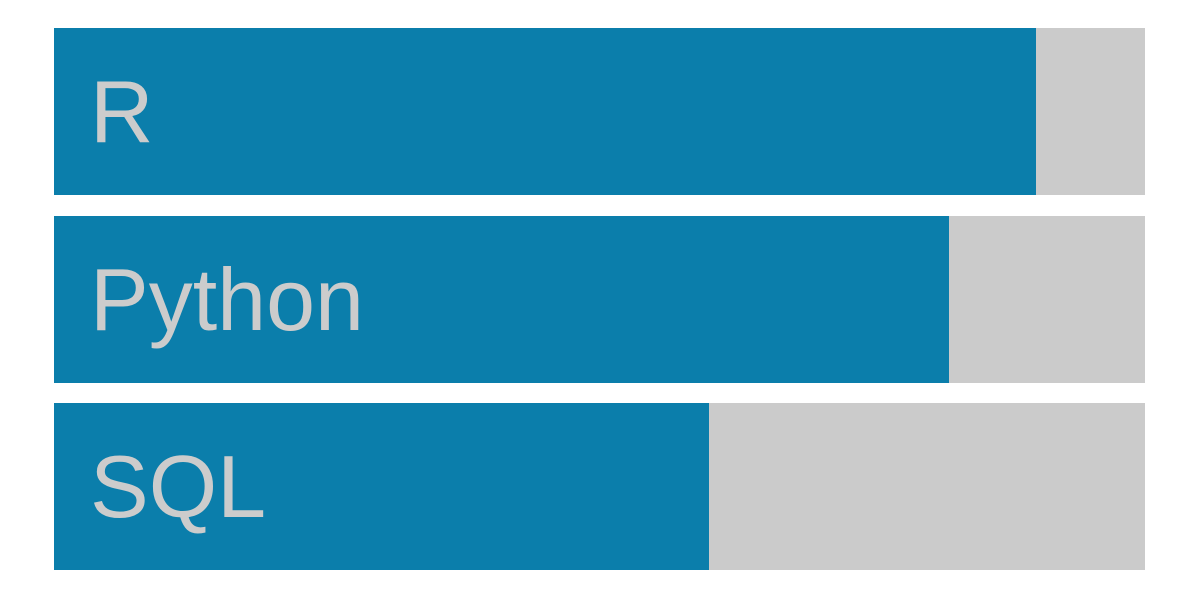  Describe the element at coordinates (227, 299) in the screenshot. I see `bar-label-python: Python` at that location.